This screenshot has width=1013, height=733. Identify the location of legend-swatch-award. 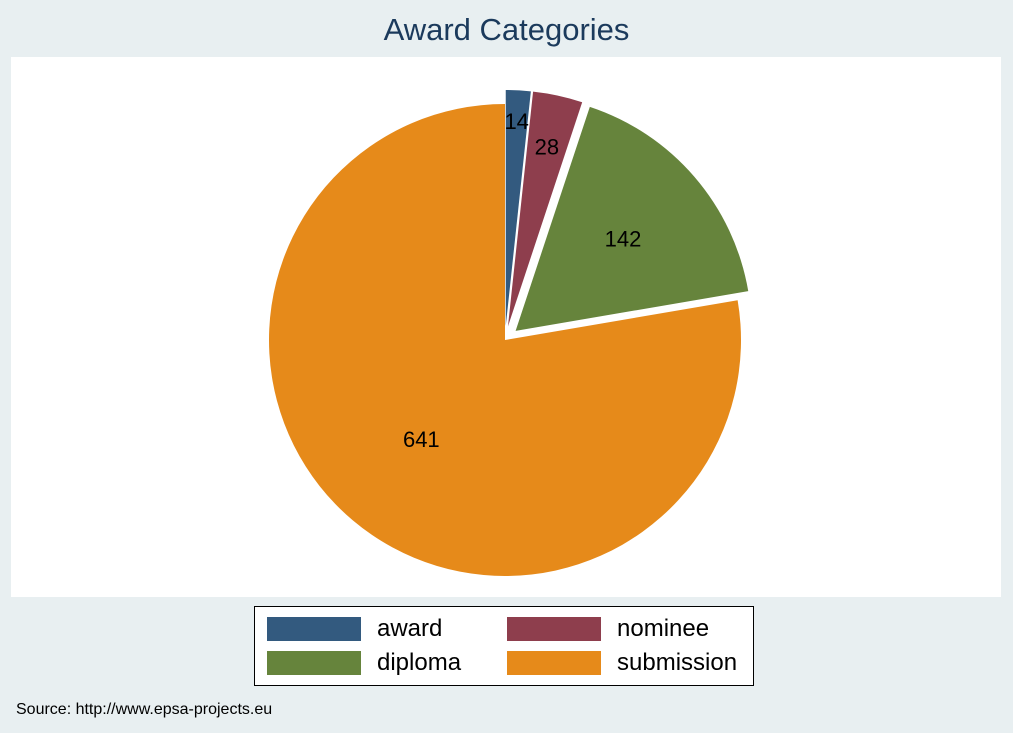
(314, 629).